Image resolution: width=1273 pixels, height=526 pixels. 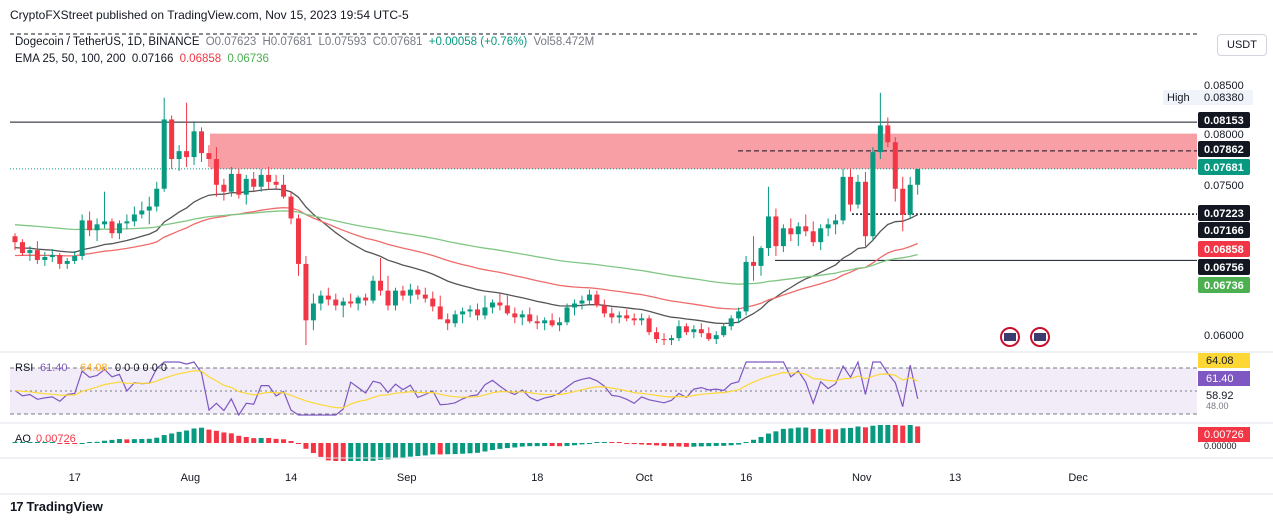 What do you see at coordinates (107, 42) in the screenshot?
I see `symbol-name: Dogecoin / TetherUS, 1D, BINANCE` at bounding box center [107, 42].